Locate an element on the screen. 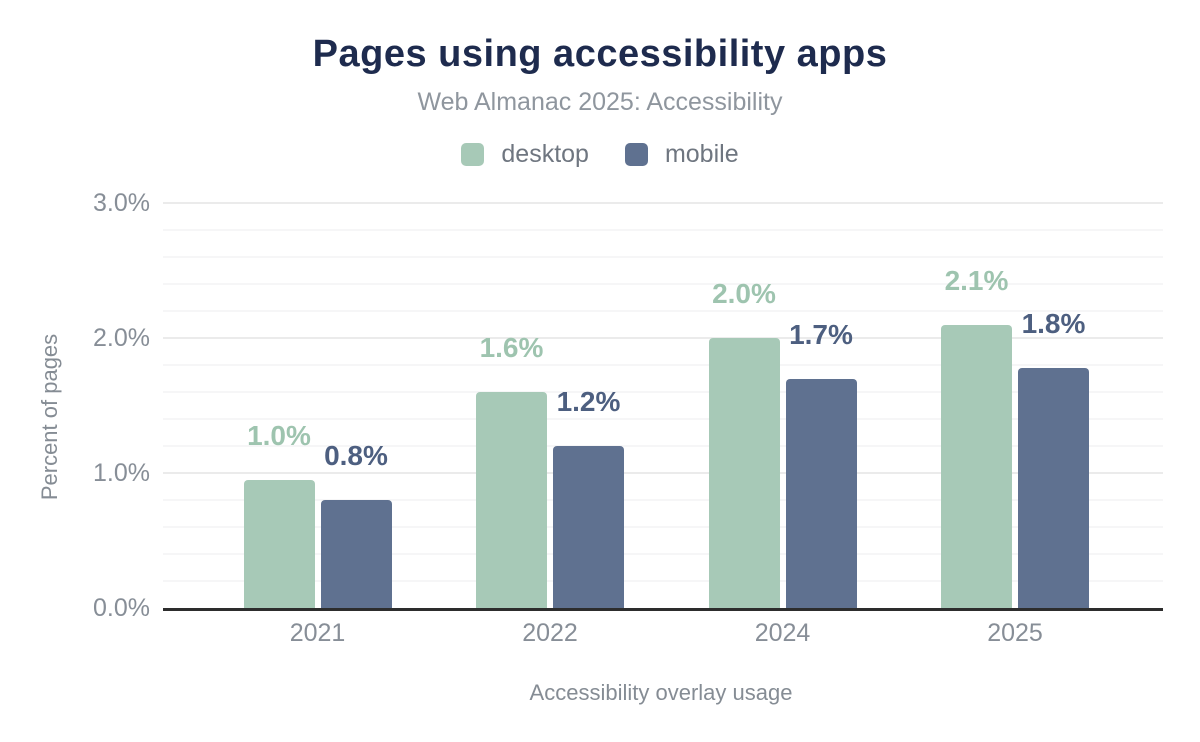  x-tick-2021: 2021 is located at coordinates (317, 633).